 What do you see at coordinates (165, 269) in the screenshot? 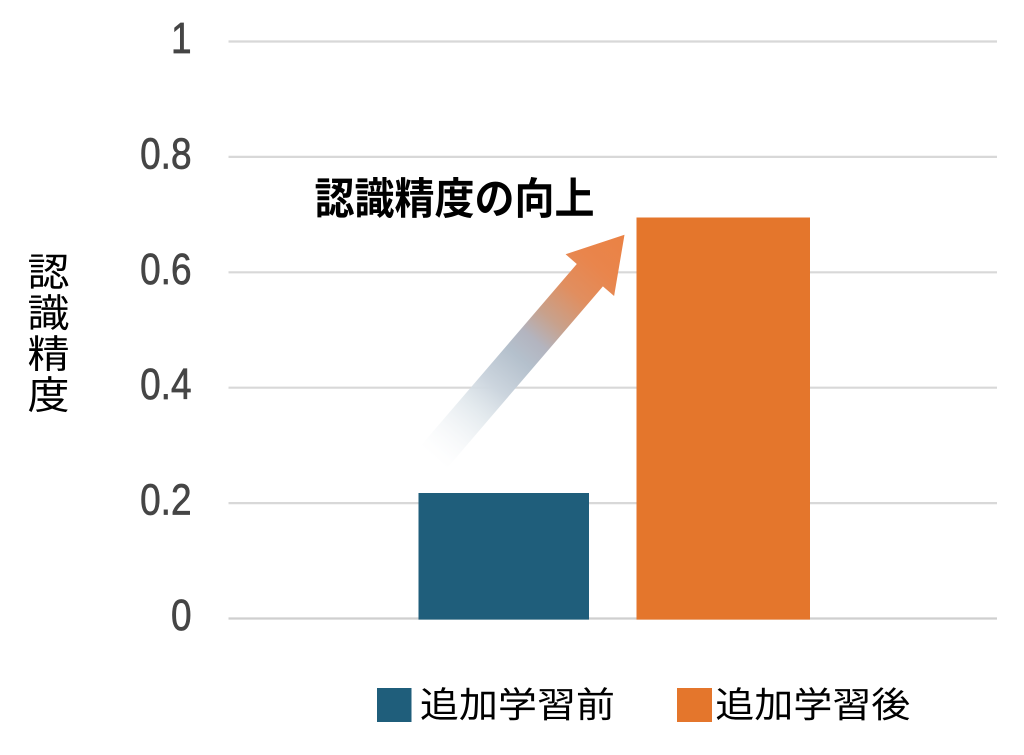
I see `svg-text: 0.6` at bounding box center [165, 269].